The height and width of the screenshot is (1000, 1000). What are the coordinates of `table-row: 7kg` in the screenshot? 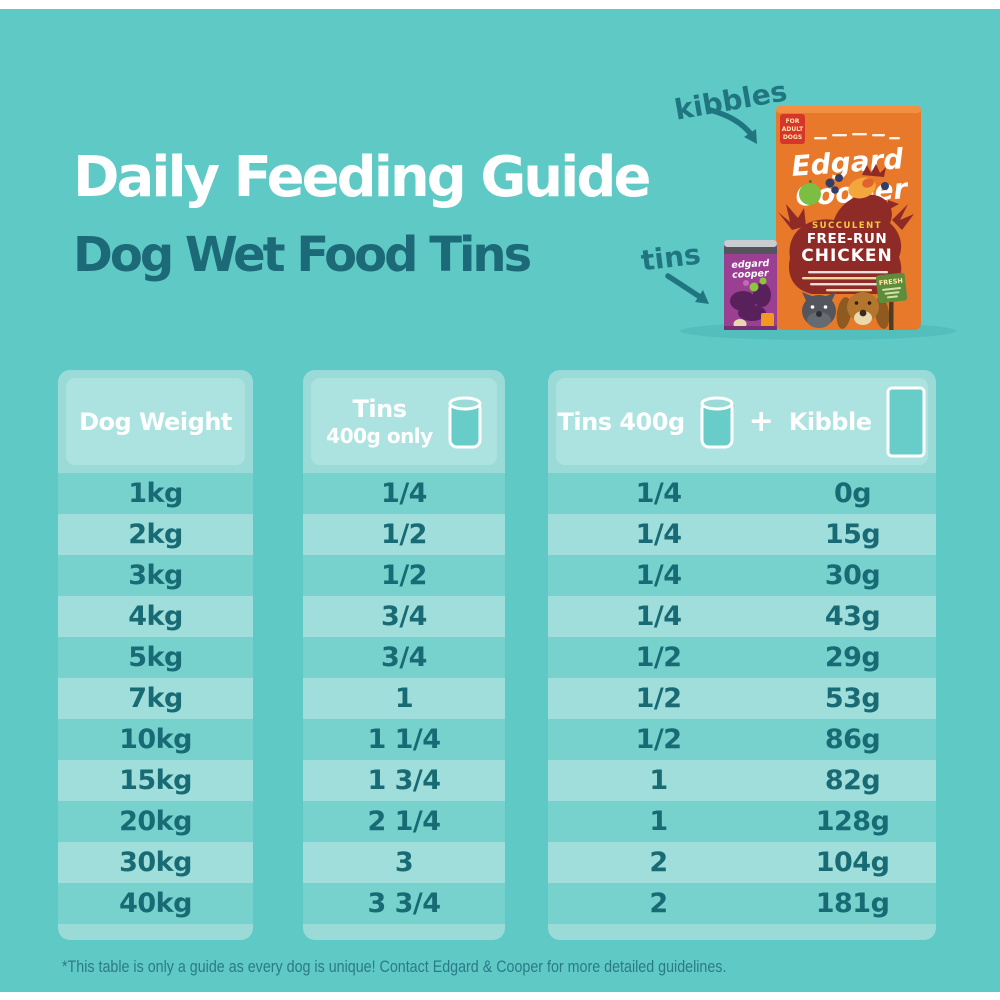 It's located at (155, 698).